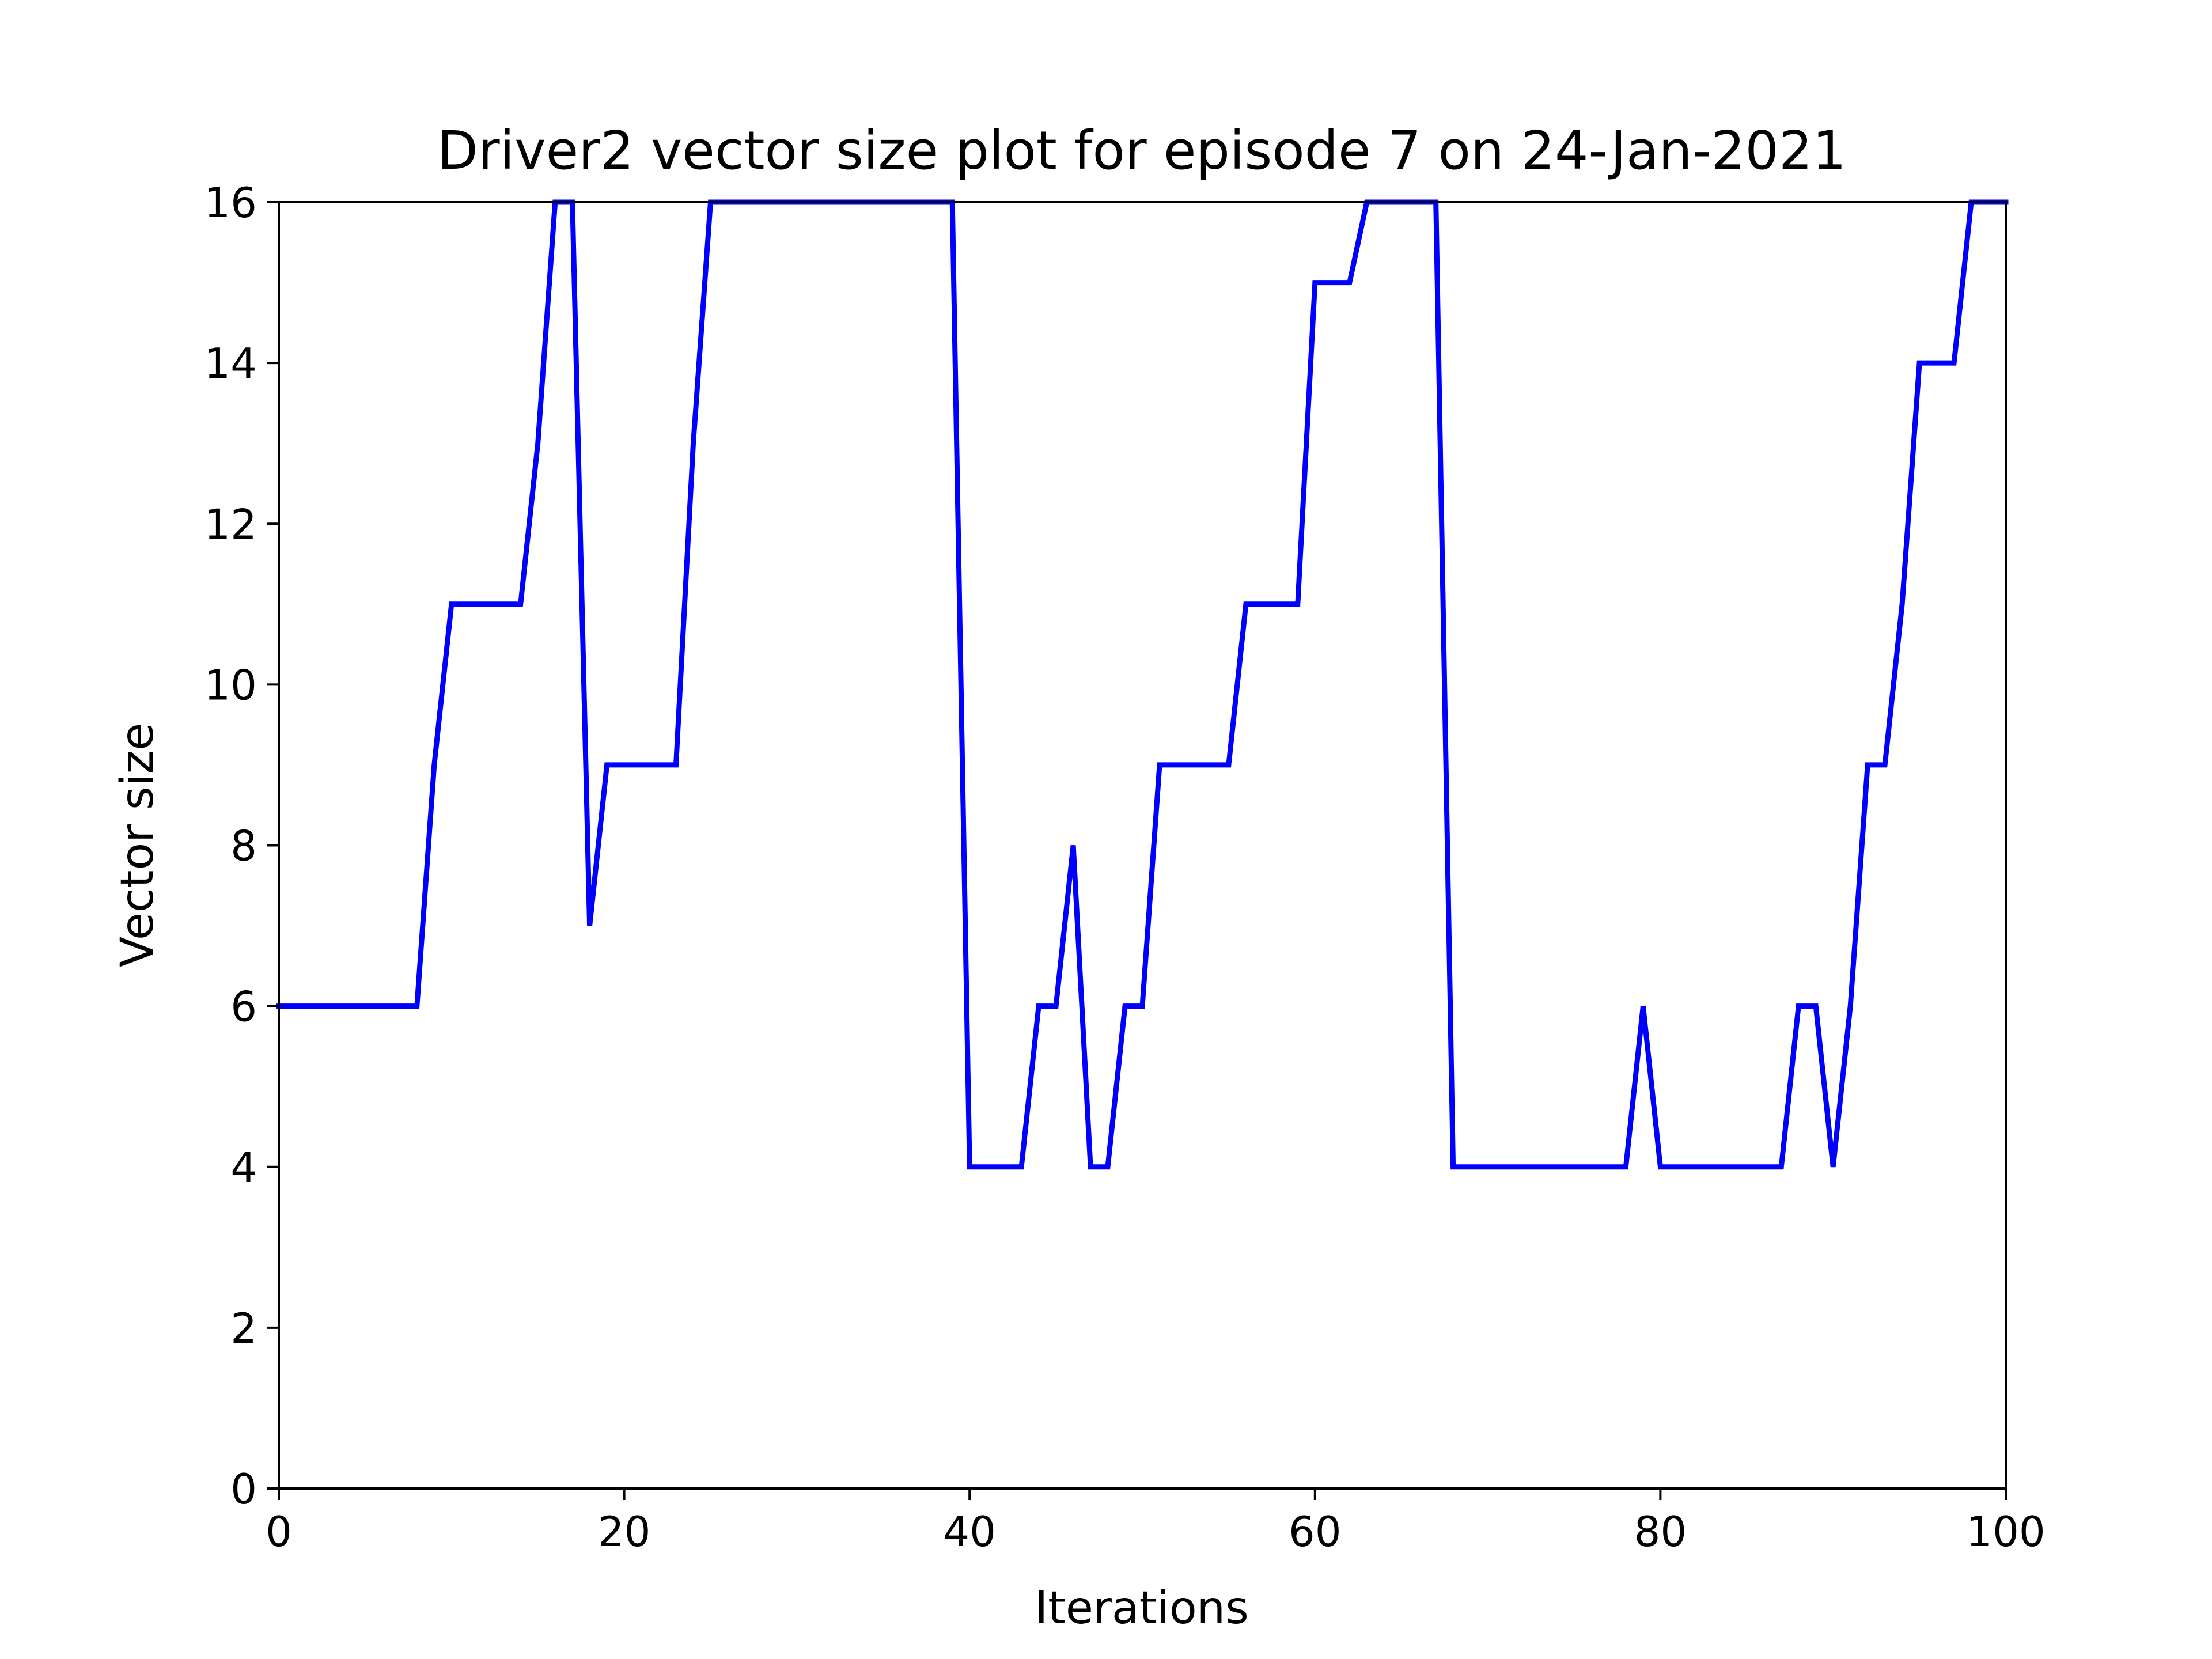  Describe the element at coordinates (230, 363) in the screenshot. I see `y-tick-label: 14` at that location.